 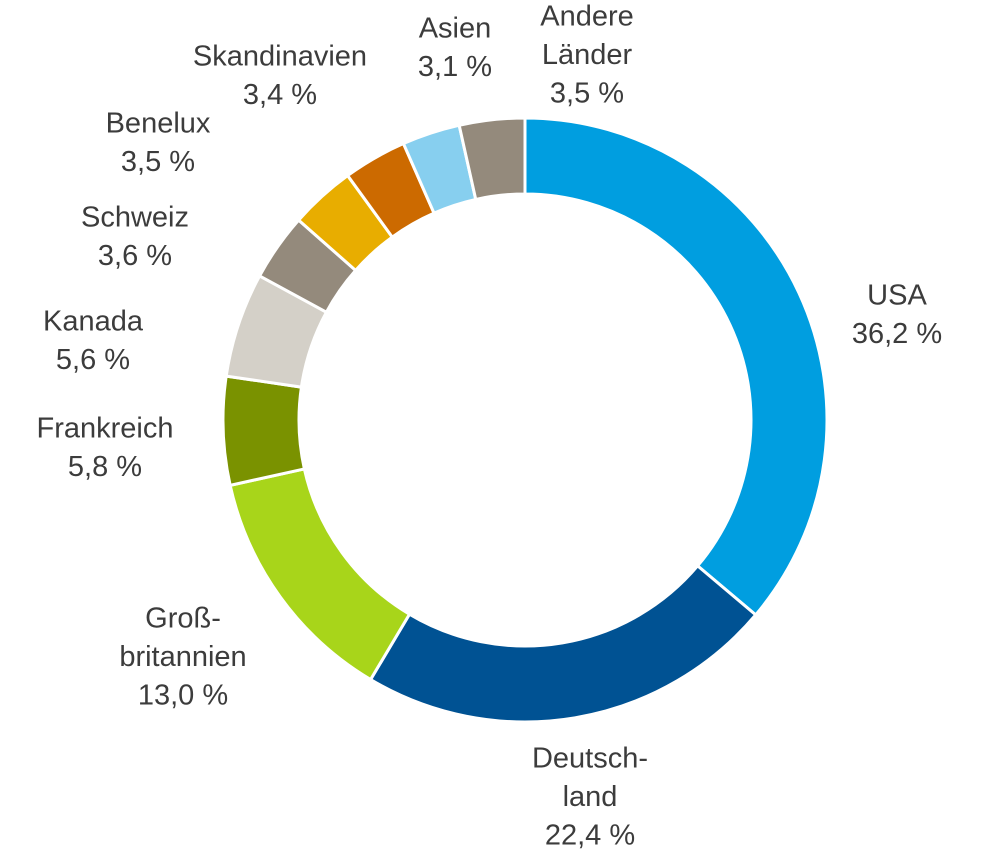 What do you see at coordinates (93, 322) in the screenshot?
I see `slice-label: Kanada` at bounding box center [93, 322].